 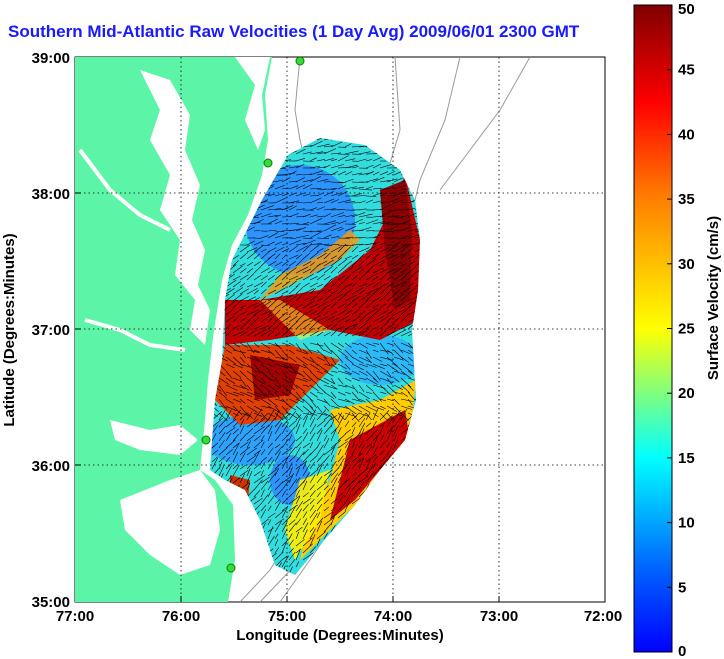 I want to click on colorbar-label: Surface Velocity (cm/s), so click(x=713, y=298).